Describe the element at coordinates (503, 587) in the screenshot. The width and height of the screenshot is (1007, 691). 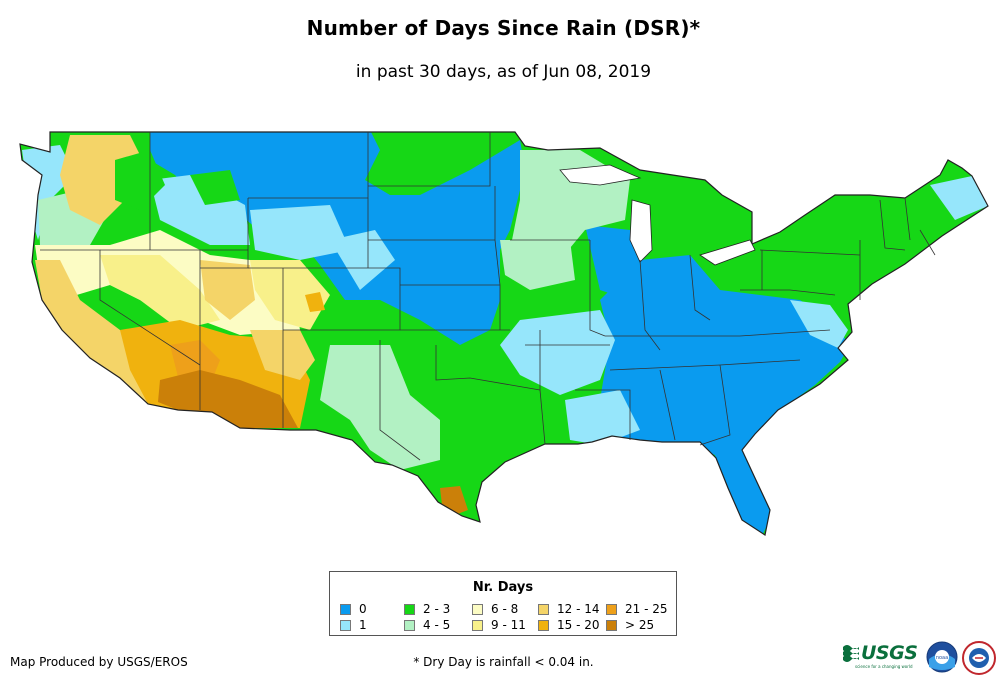
I see `legend-title: Nr. Days` at that location.